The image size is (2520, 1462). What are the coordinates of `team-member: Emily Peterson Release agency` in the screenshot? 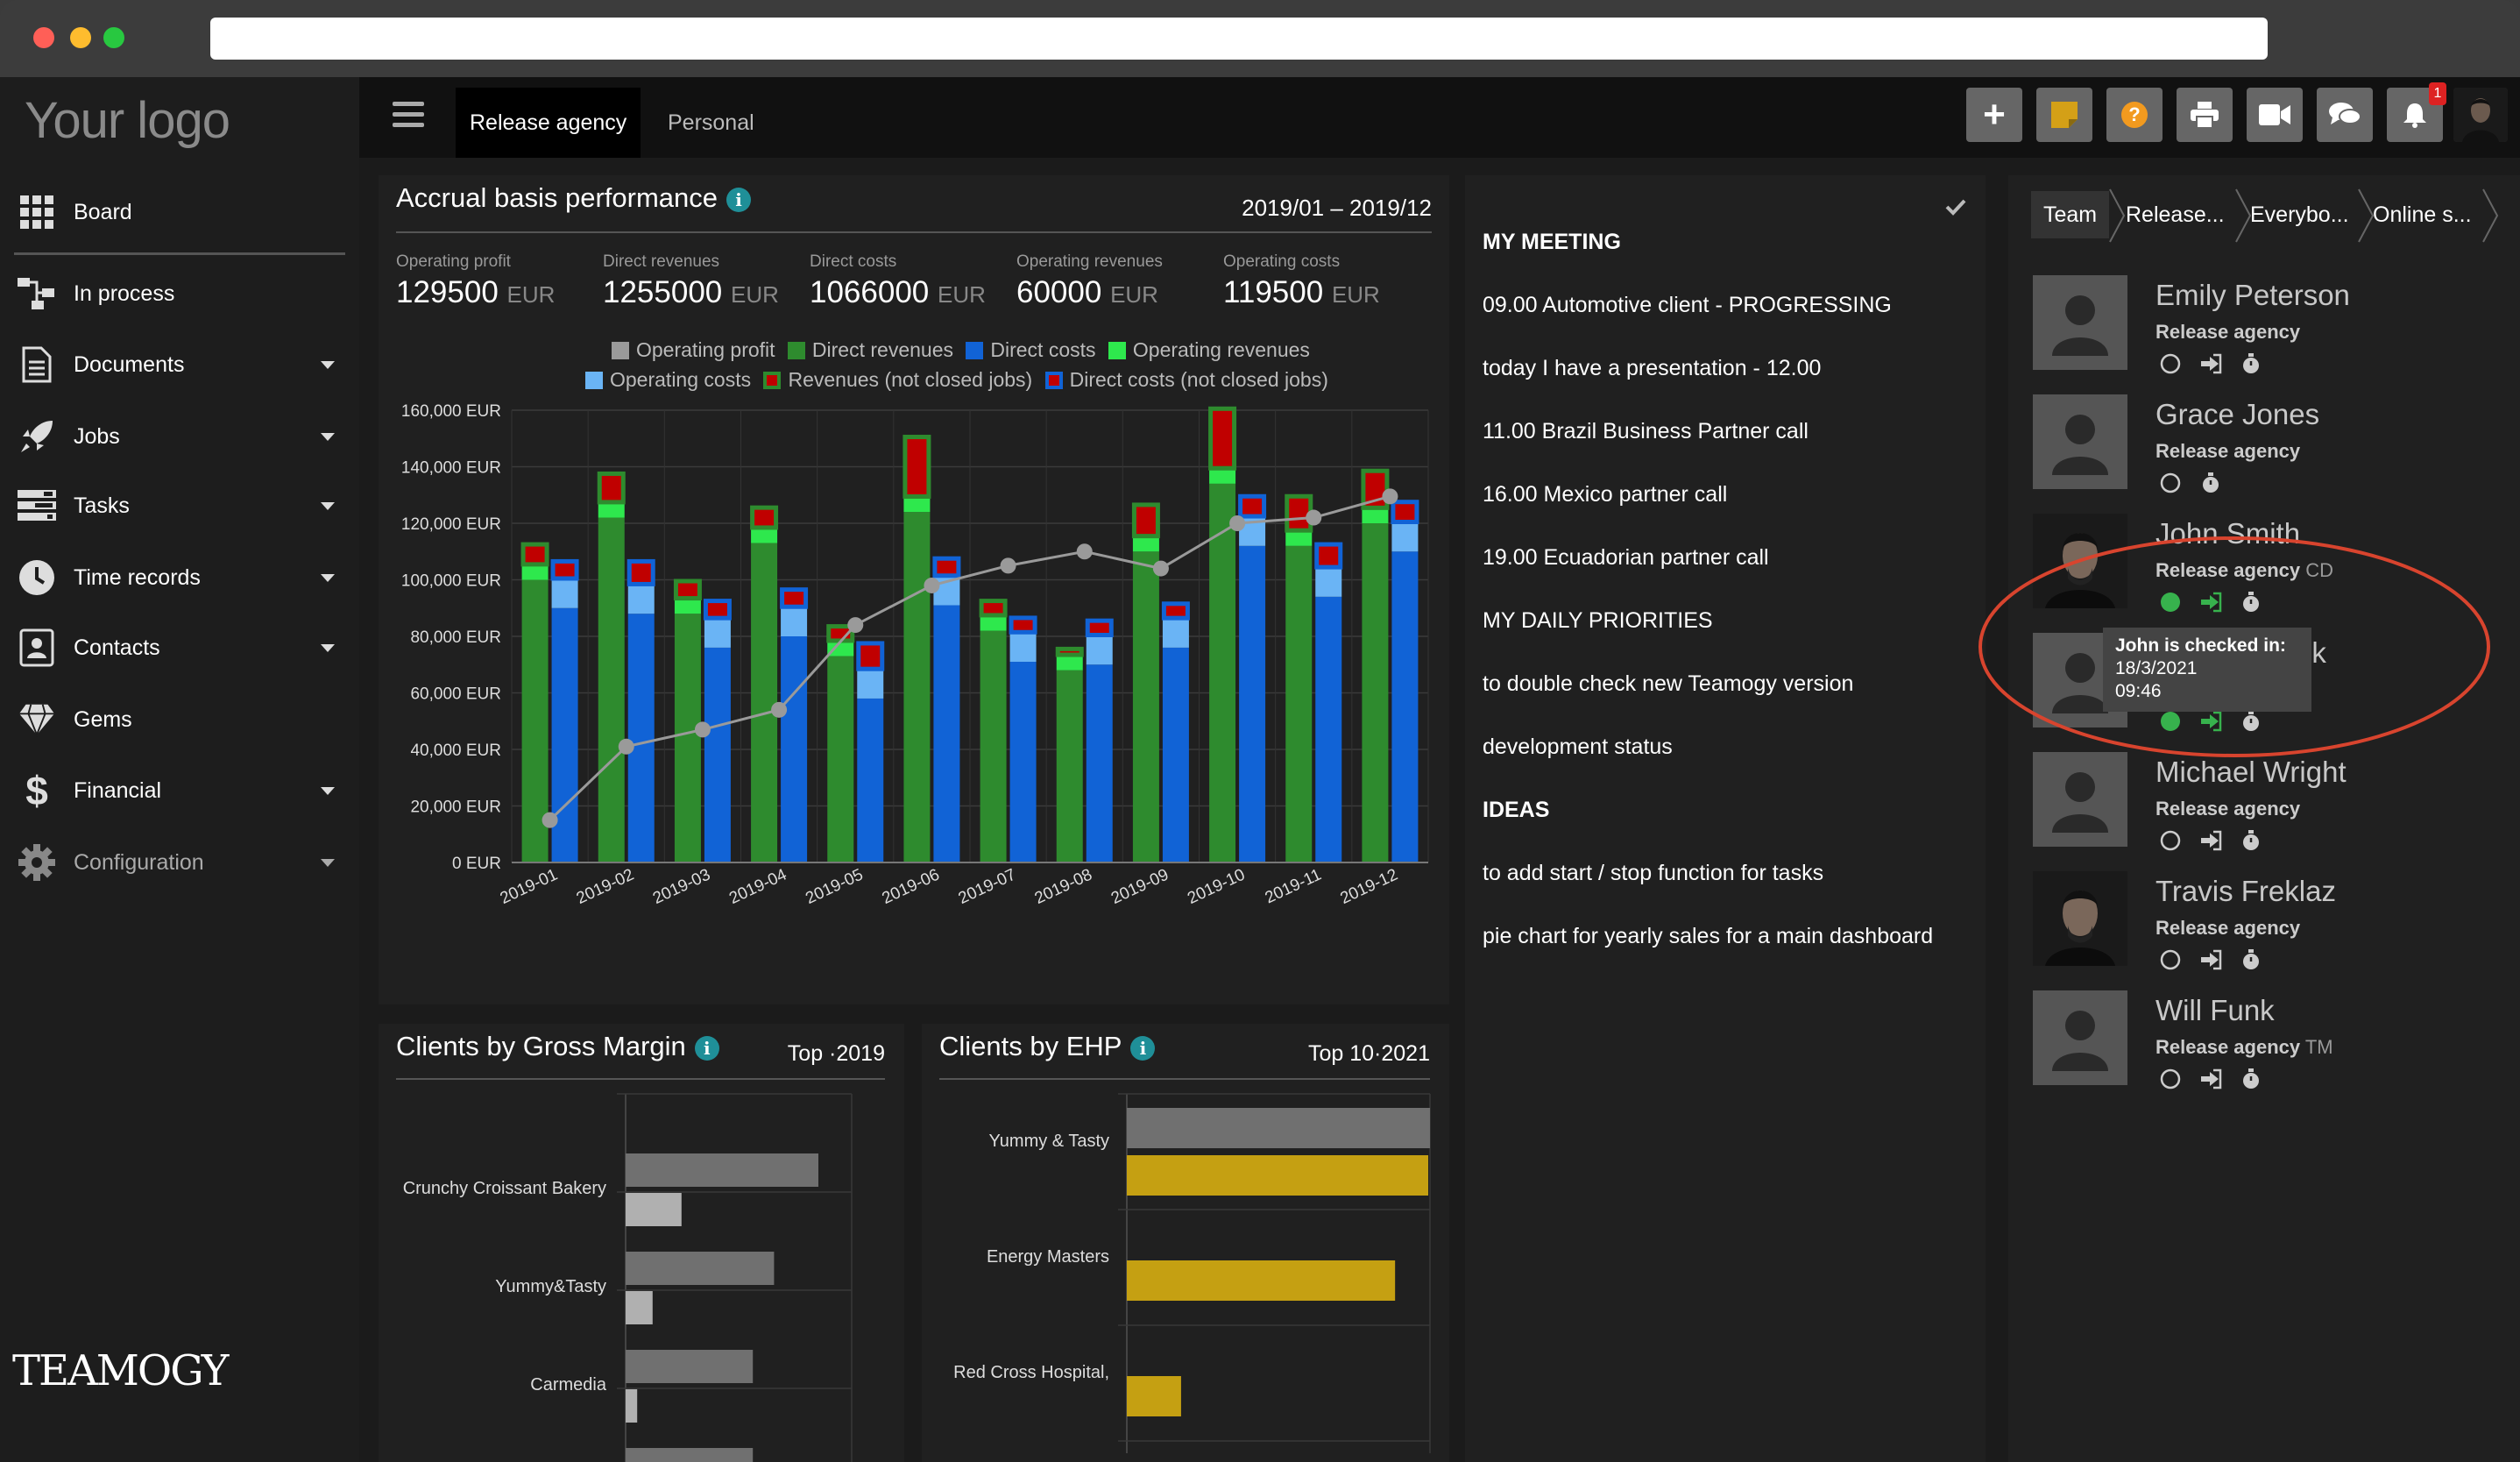 It's located at (2260, 327).